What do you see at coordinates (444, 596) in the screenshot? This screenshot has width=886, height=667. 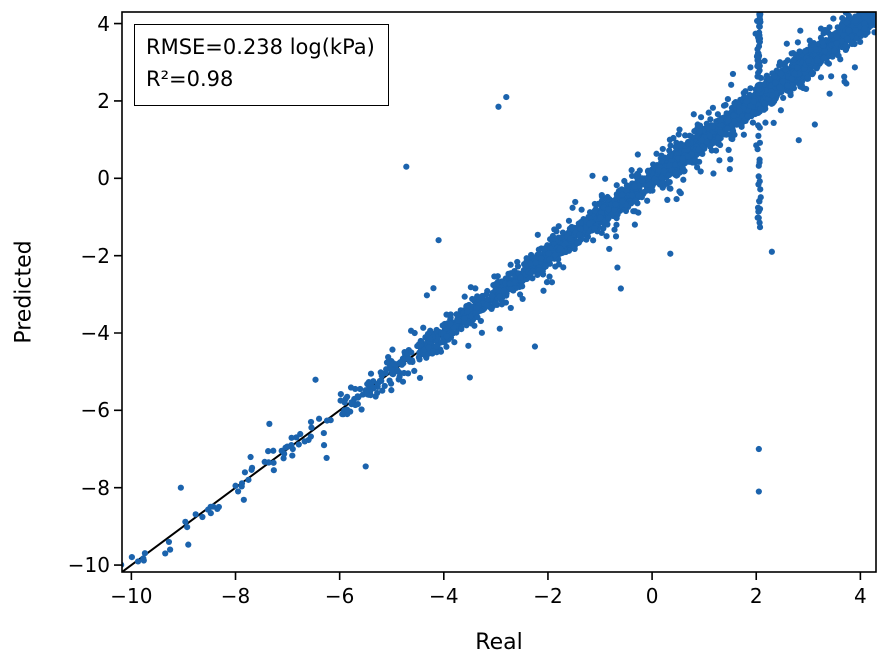 I see `x-tick-label: −4` at bounding box center [444, 596].